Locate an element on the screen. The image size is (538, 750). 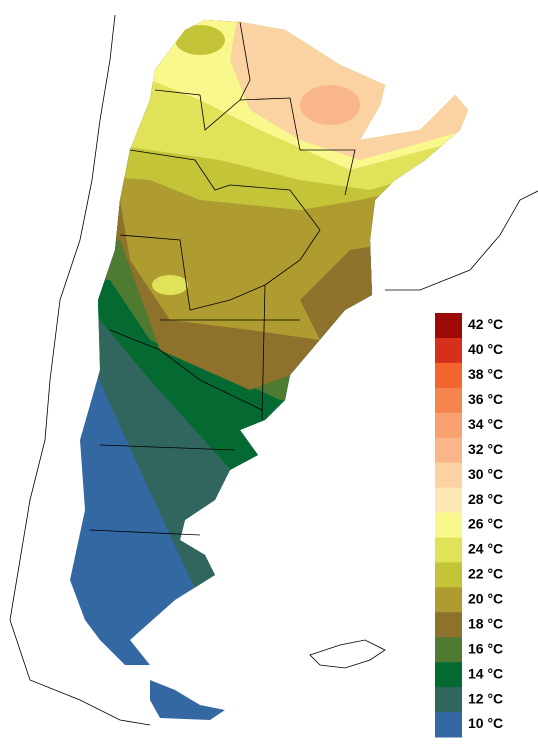
legend-label: 18 °C is located at coordinates (485, 623).